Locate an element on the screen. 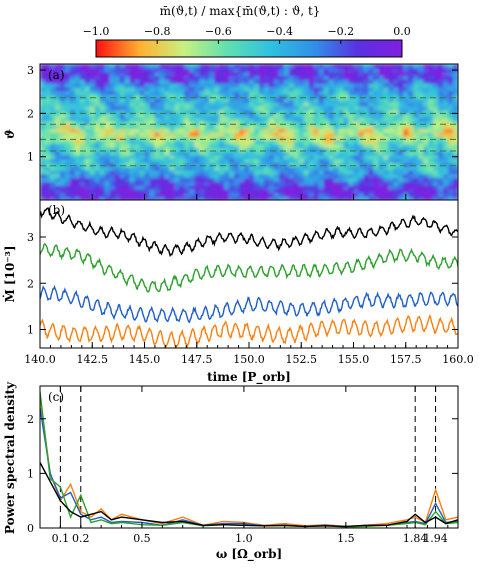  panel-c-xtick-label: 1.5 is located at coordinates (346, 538).